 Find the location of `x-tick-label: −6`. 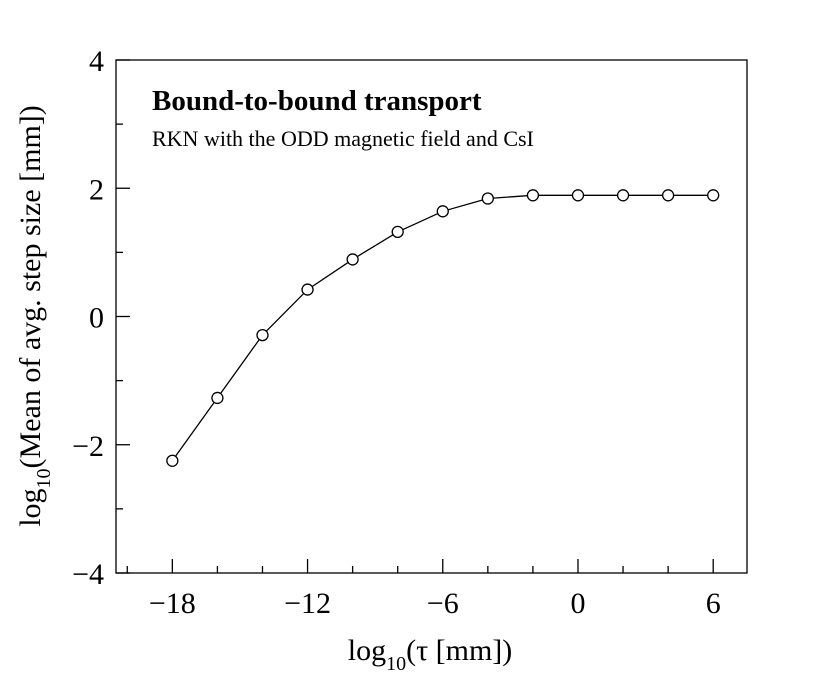

x-tick-label: −6 is located at coordinates (443, 603).